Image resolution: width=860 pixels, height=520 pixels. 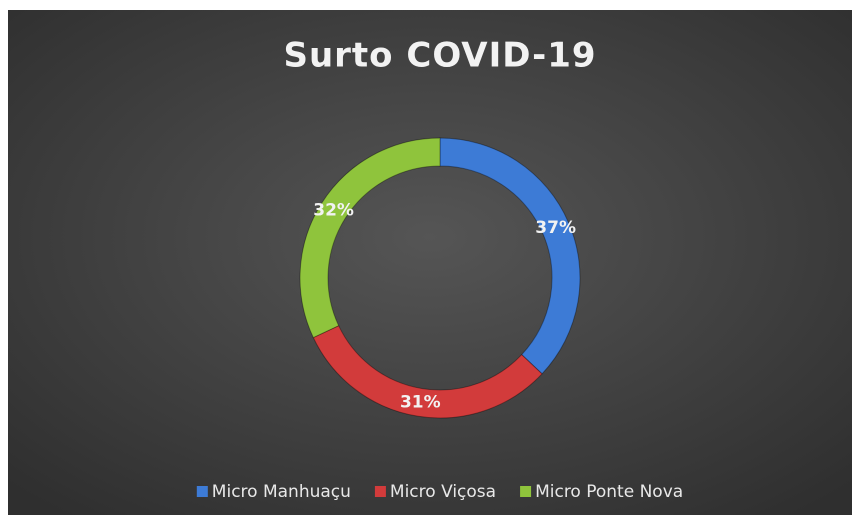 I want to click on data-labels: 37% 31% 32%, so click(x=444, y=306).